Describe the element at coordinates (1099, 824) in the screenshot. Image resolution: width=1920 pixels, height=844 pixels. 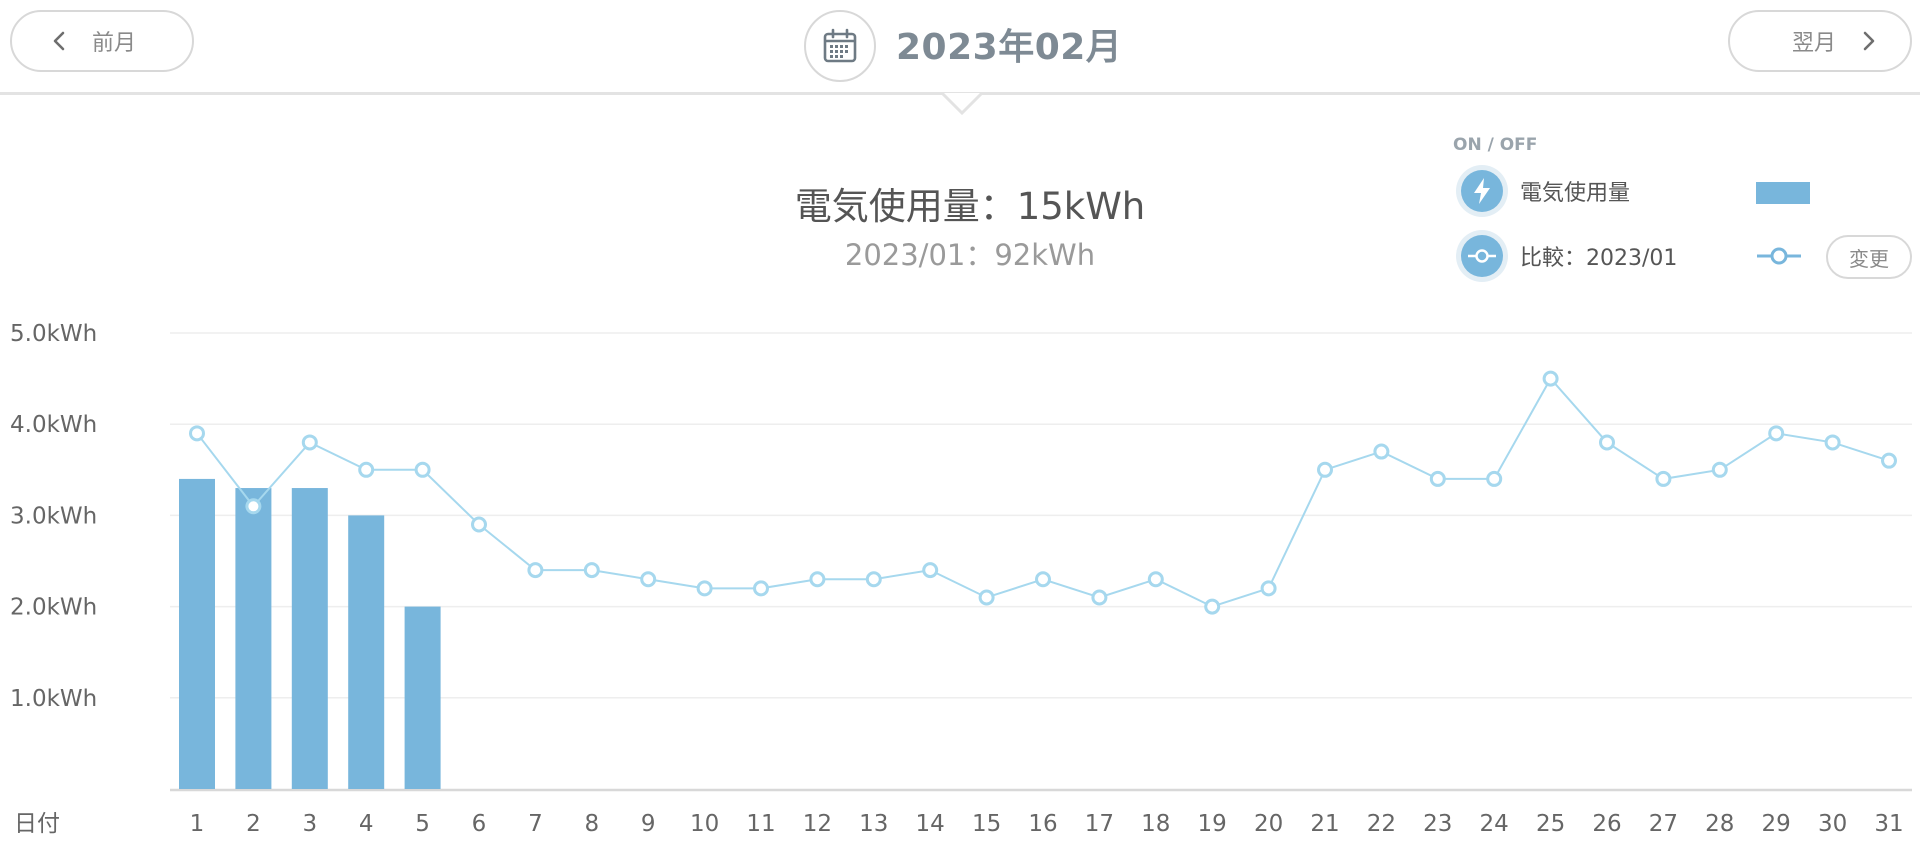
I see `x-tick-label: 17` at that location.